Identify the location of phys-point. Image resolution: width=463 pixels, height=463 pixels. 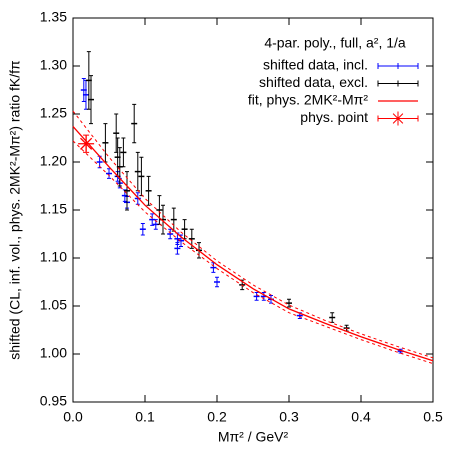
(86, 143).